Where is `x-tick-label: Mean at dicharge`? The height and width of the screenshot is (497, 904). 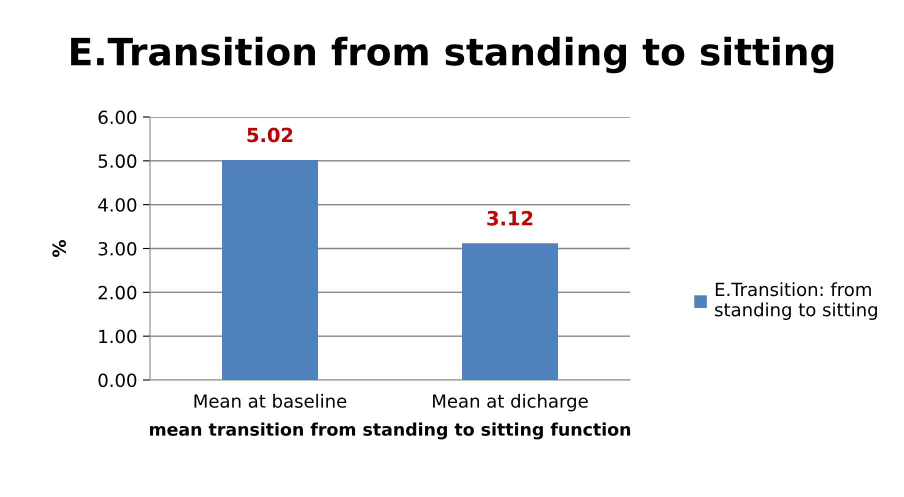
x-tick-label: Mean at dicharge is located at coordinates (510, 403).